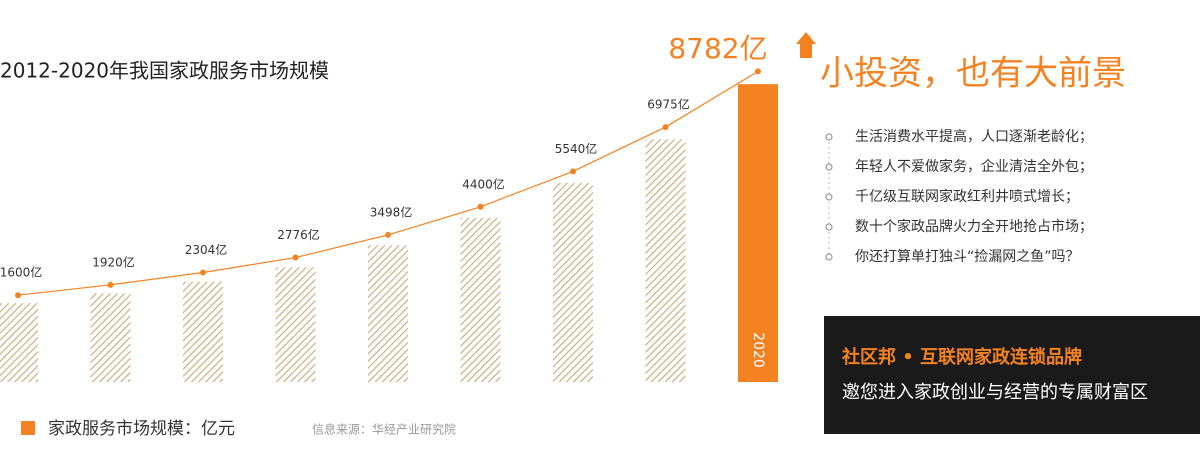 This screenshot has height=470, width=1200. I want to click on value-label: 3498亿, so click(391, 211).